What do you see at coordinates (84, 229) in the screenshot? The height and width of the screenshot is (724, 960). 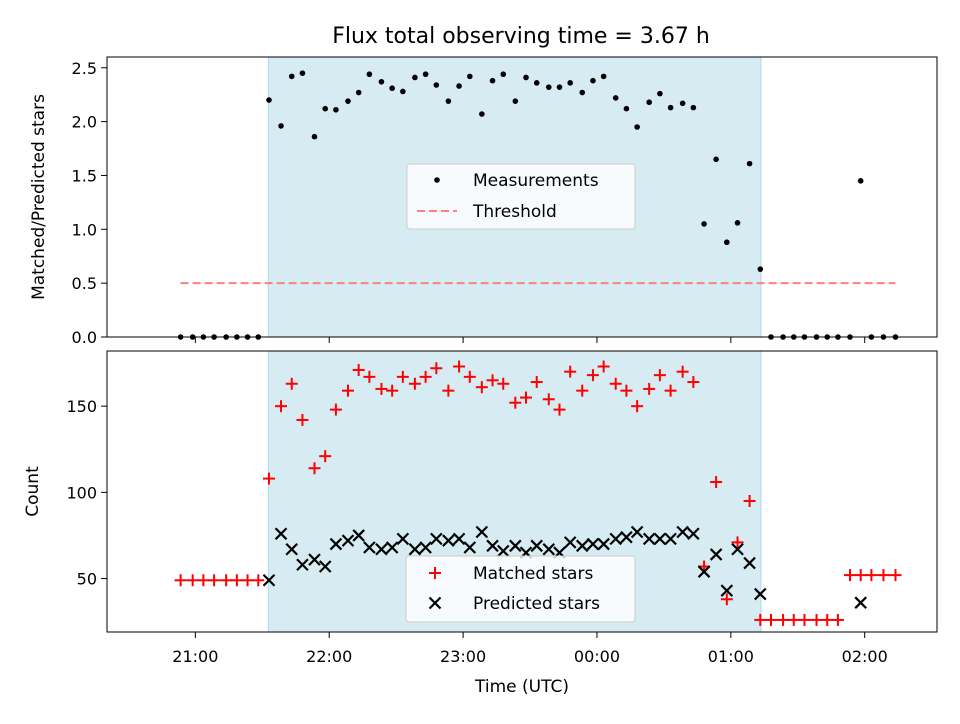 I see `top-ytick-label: 1.0` at bounding box center [84, 229].